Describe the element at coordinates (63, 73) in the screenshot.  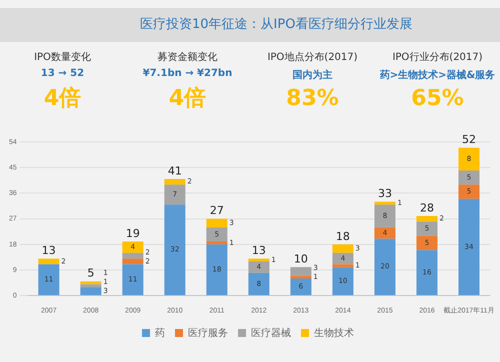
I see `text: 13 → 52` at that location.